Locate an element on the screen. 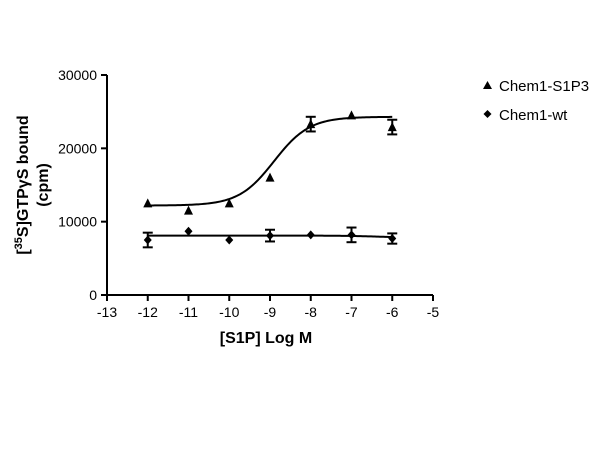 This screenshot has width=600, height=450. legend: Chem1-S1P3 Chem1-wt is located at coordinates (536, 101).